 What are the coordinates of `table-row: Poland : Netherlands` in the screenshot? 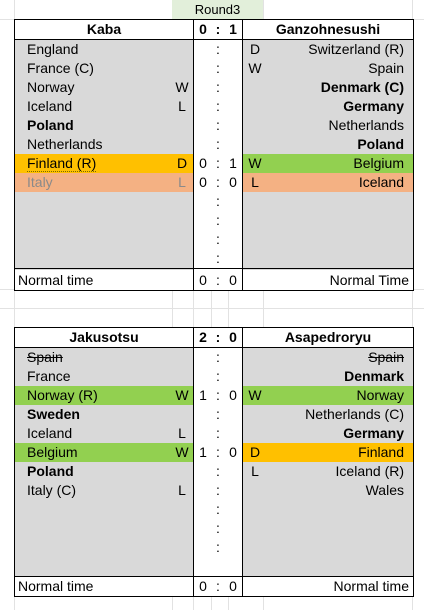 It's located at (214, 125).